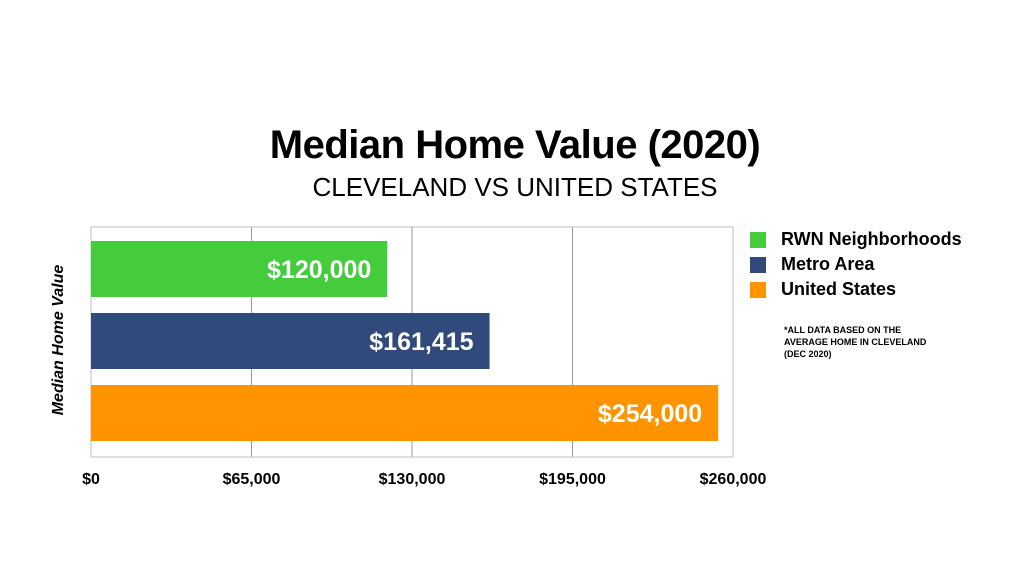  Describe the element at coordinates (405, 413) in the screenshot. I see `bar-united-states` at that location.